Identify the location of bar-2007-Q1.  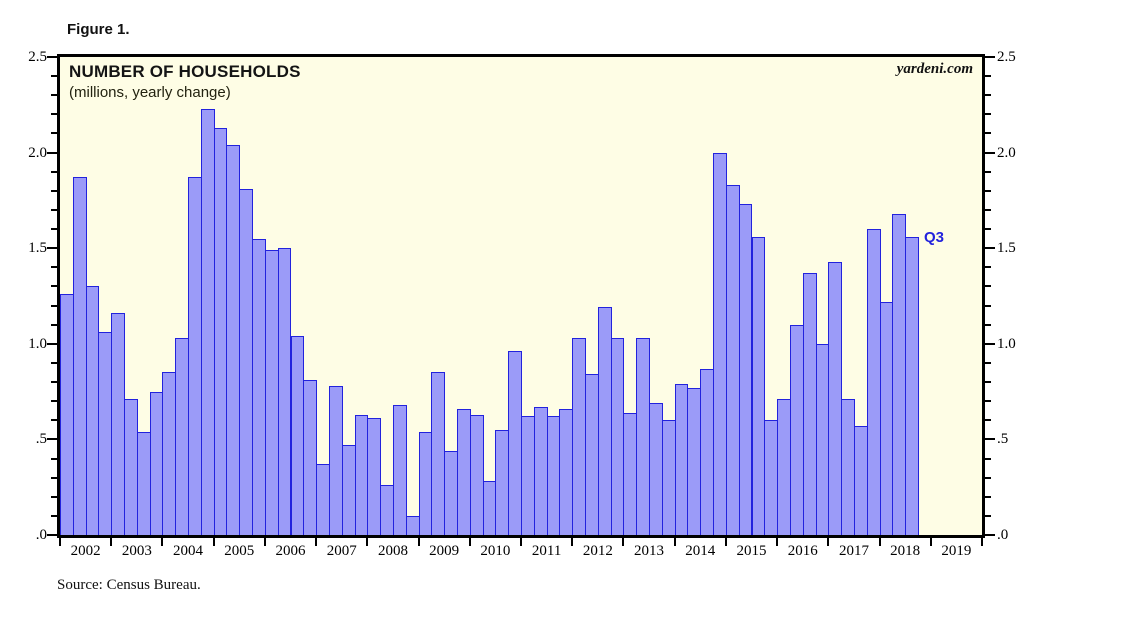
(323, 499).